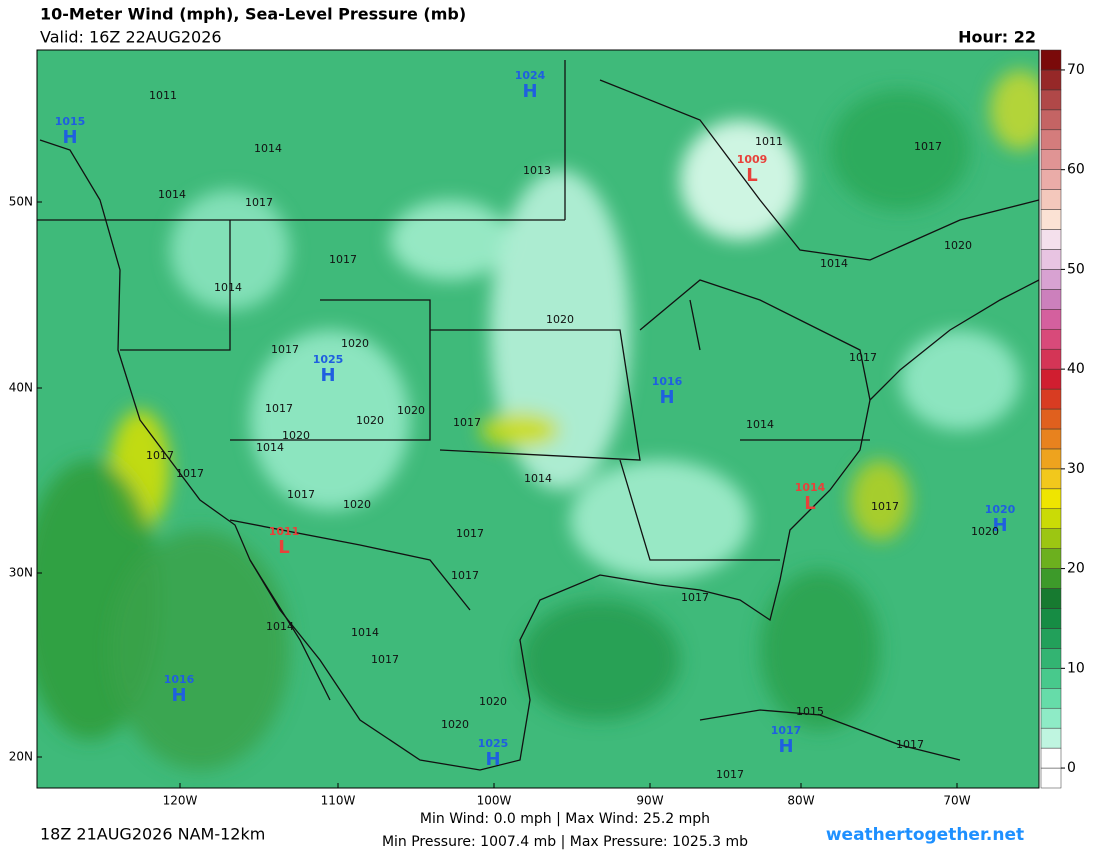  I want to click on colorbar: 0 10 20 30 40 50 60 70, so click(1062, 419).